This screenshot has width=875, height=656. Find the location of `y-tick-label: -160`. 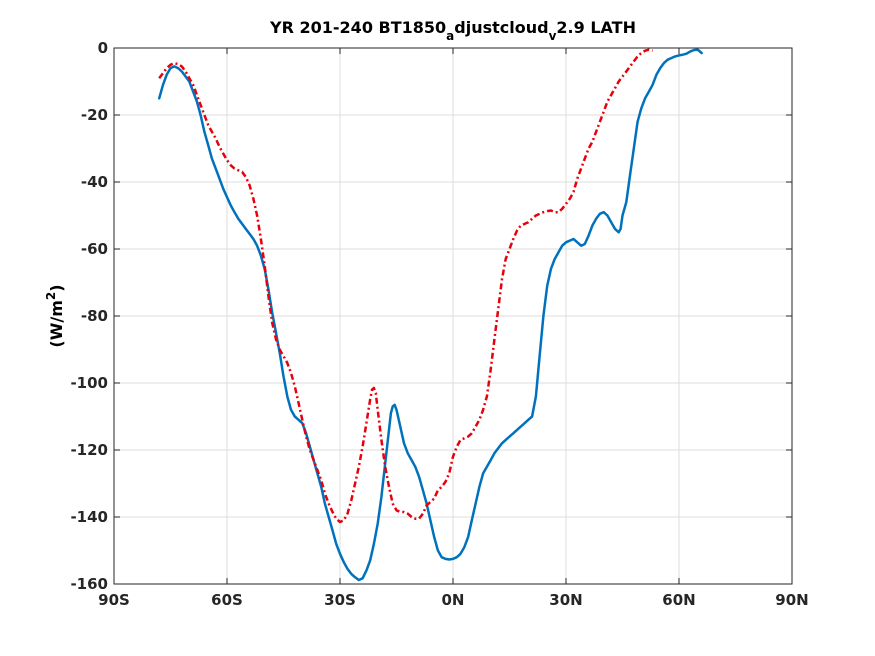

y-tick-label: -160 is located at coordinates (89, 584).